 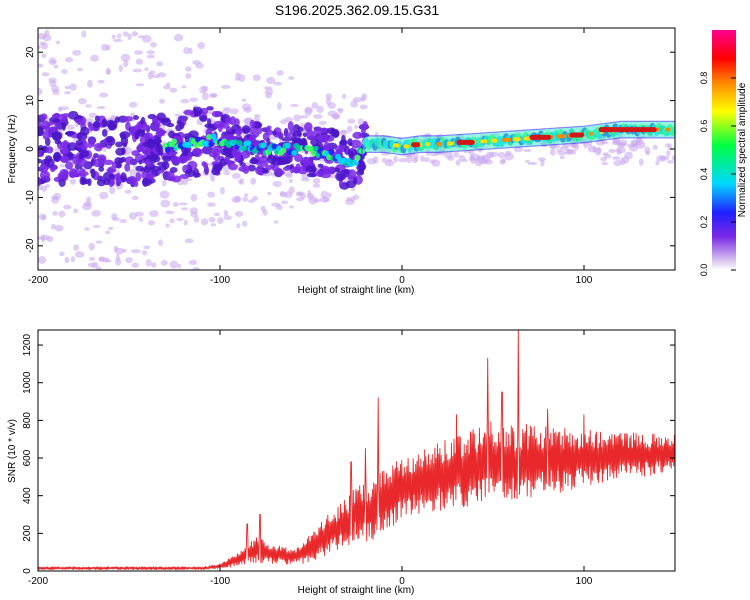 What do you see at coordinates (27, 345) in the screenshot?
I see `snr-y-tick-label: 1200` at bounding box center [27, 345].